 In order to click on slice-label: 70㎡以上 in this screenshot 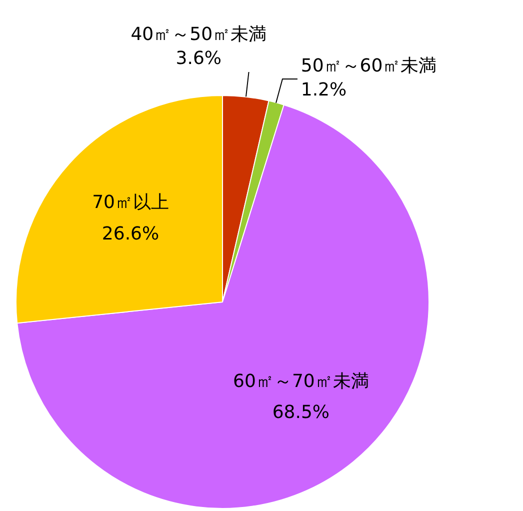, I will do `click(130, 203)`.